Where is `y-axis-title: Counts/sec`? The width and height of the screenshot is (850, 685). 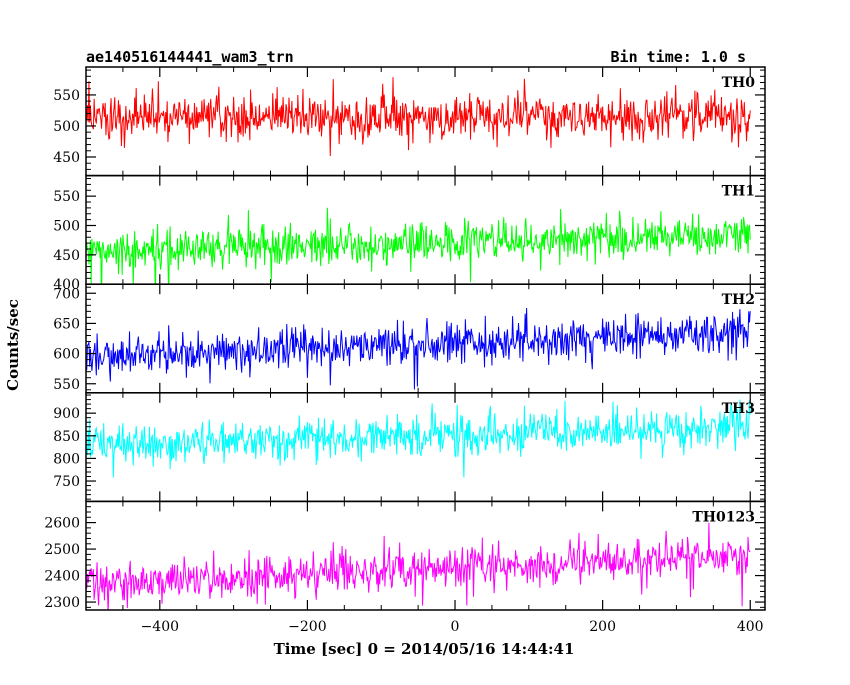 y-axis-title: Counts/sec is located at coordinates (13, 345).